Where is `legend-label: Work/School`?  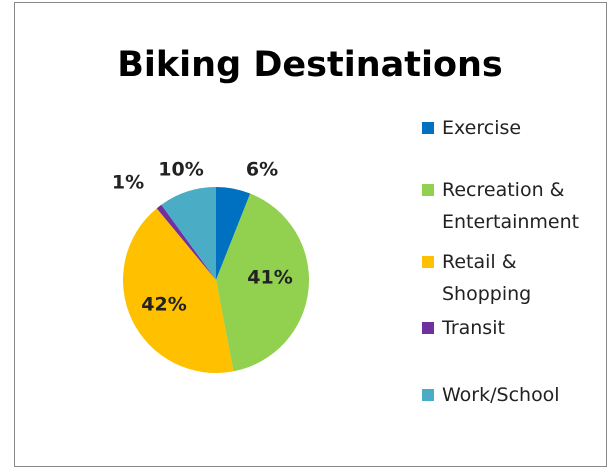 legend-label: Work/School is located at coordinates (501, 395).